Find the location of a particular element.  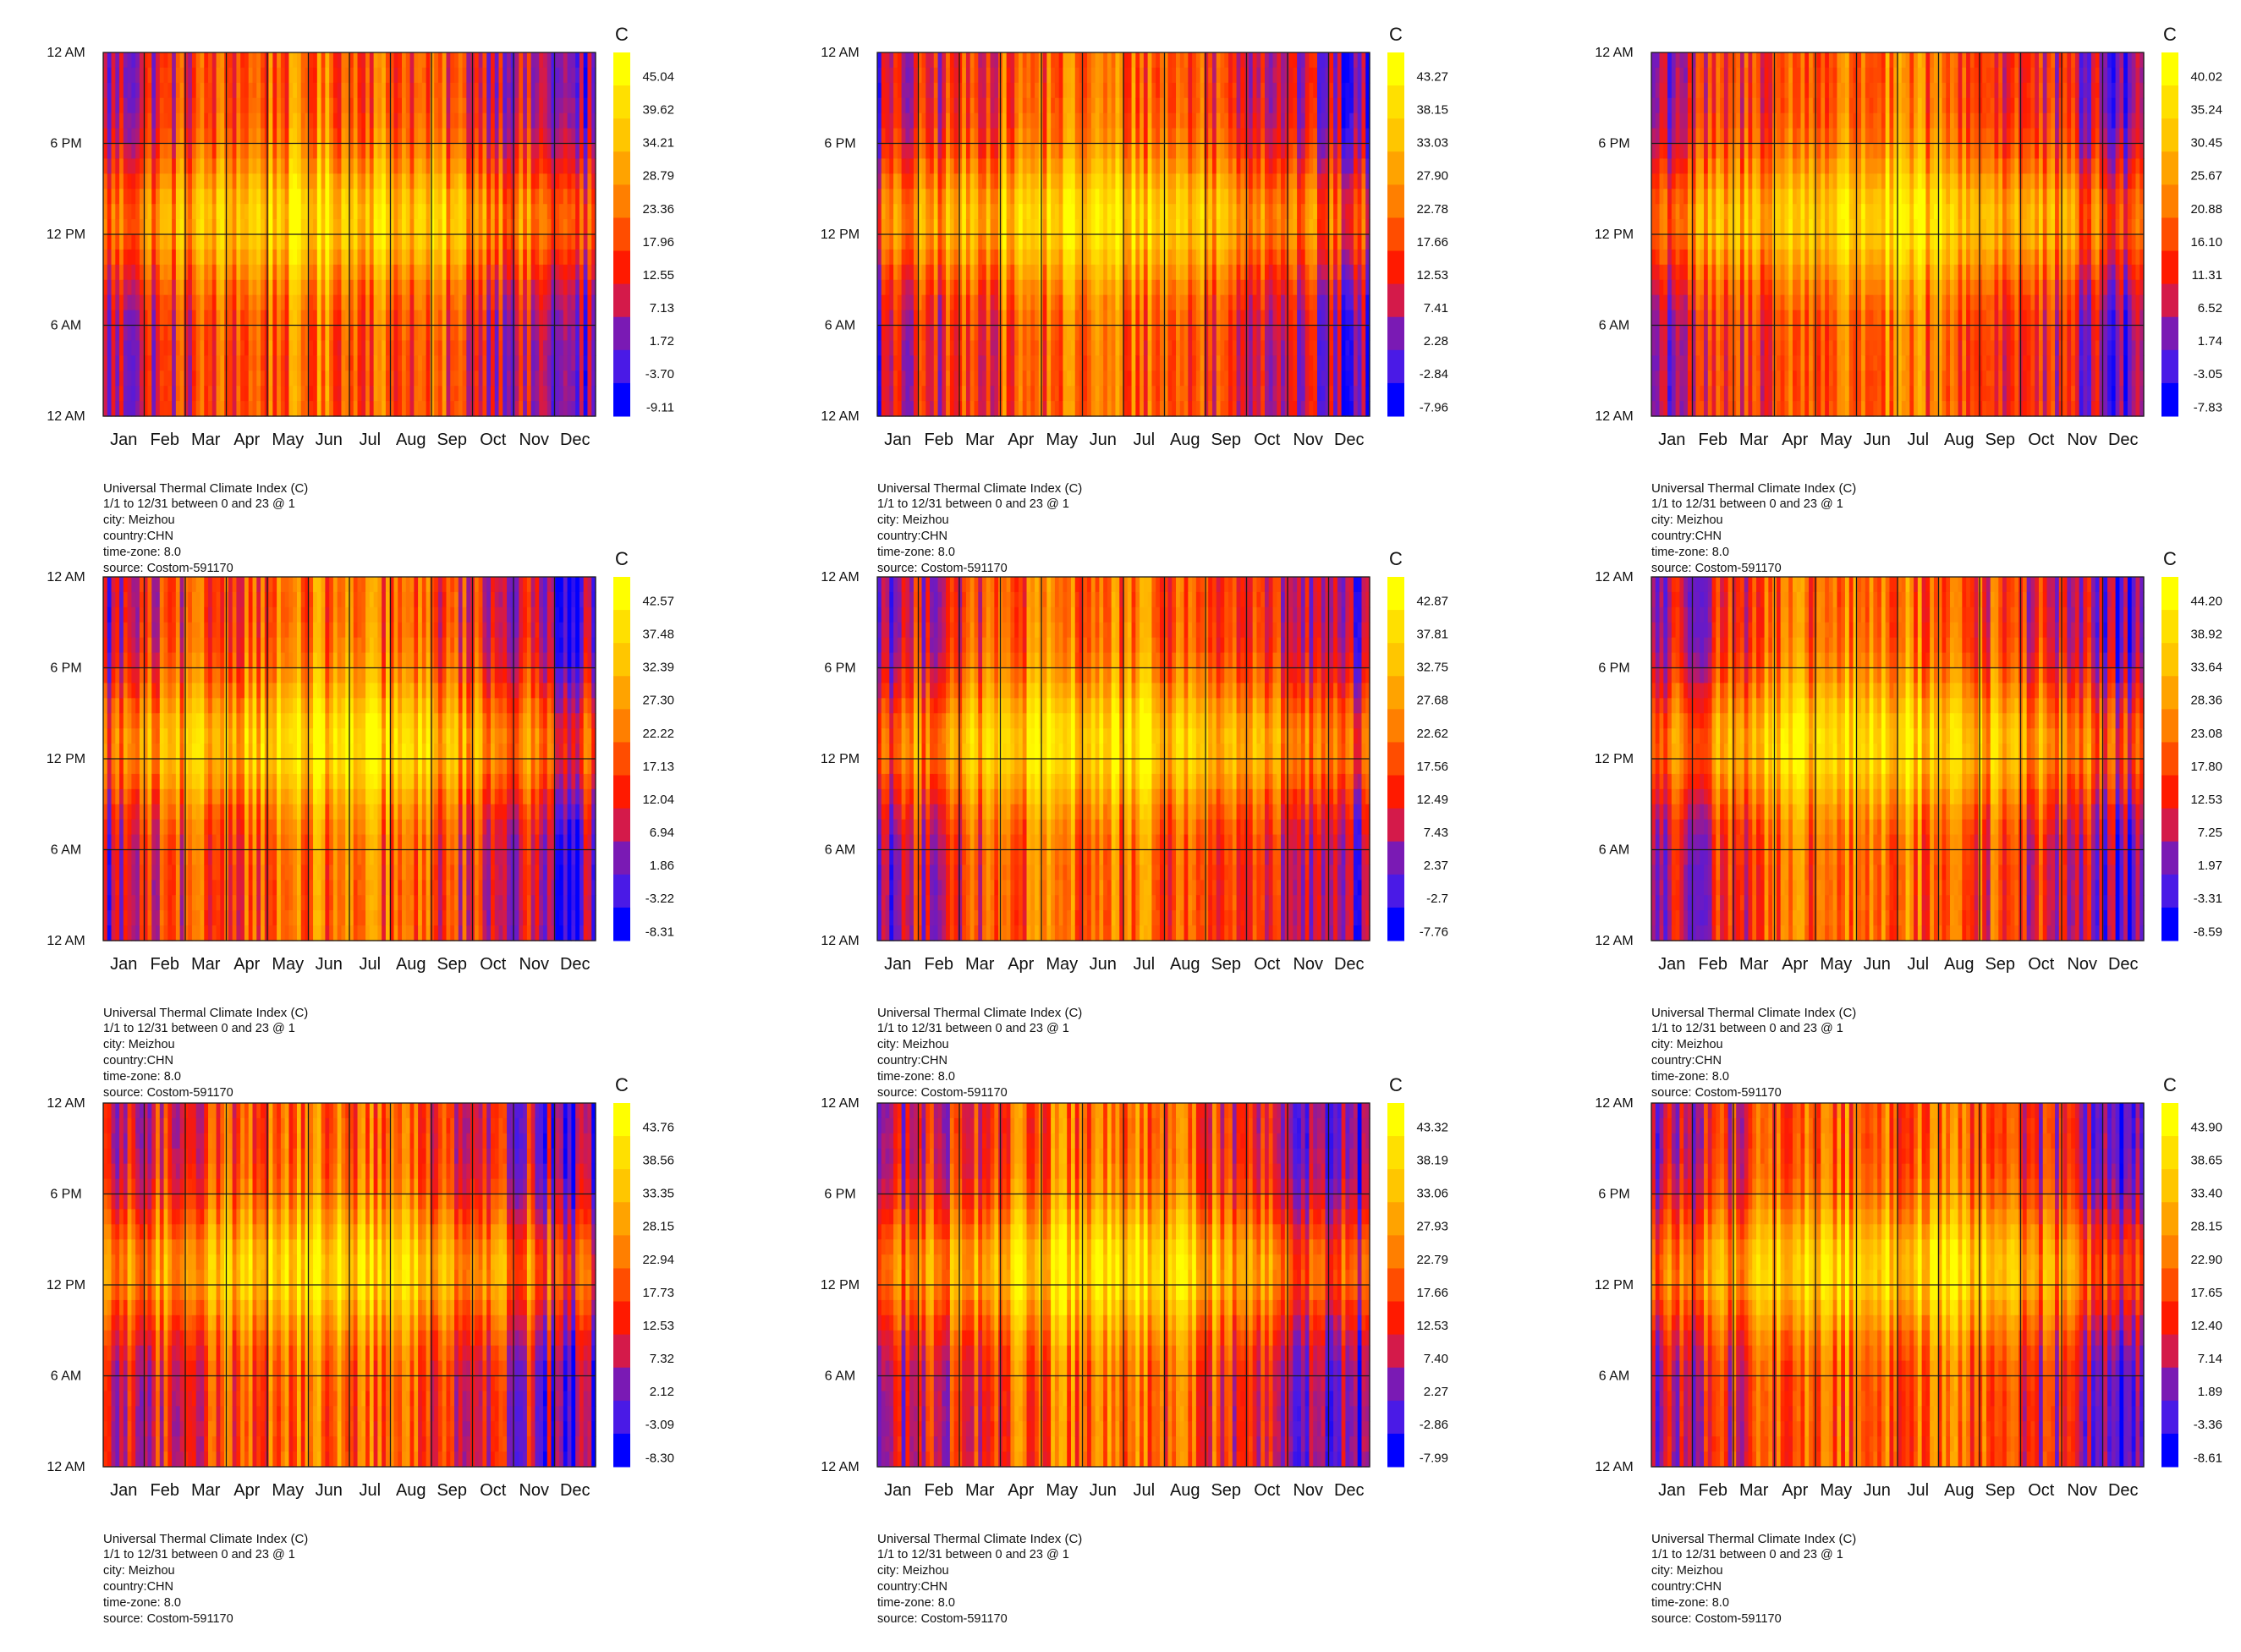

caption-line: time-zone: 8.0 is located at coordinates (399, 553).